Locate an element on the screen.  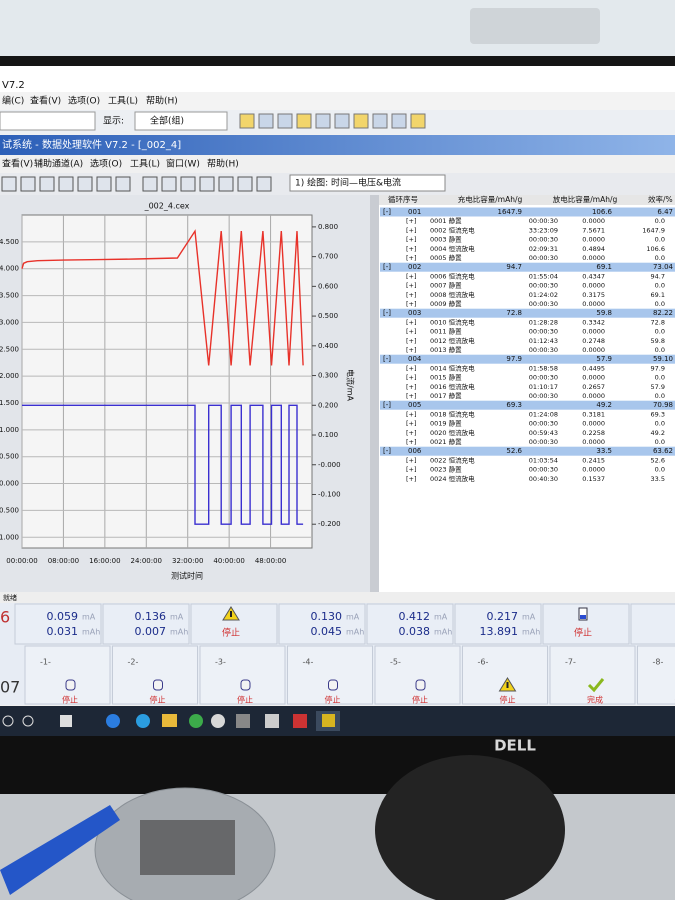
plot-select is located at coordinates (367, 183).